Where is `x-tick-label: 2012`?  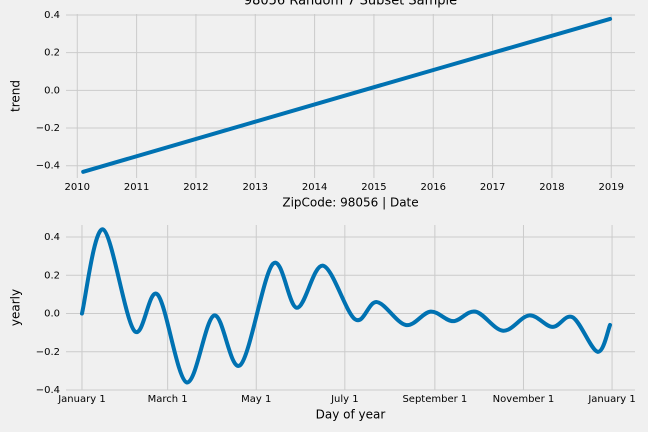 x-tick-label: 2012 is located at coordinates (195, 187).